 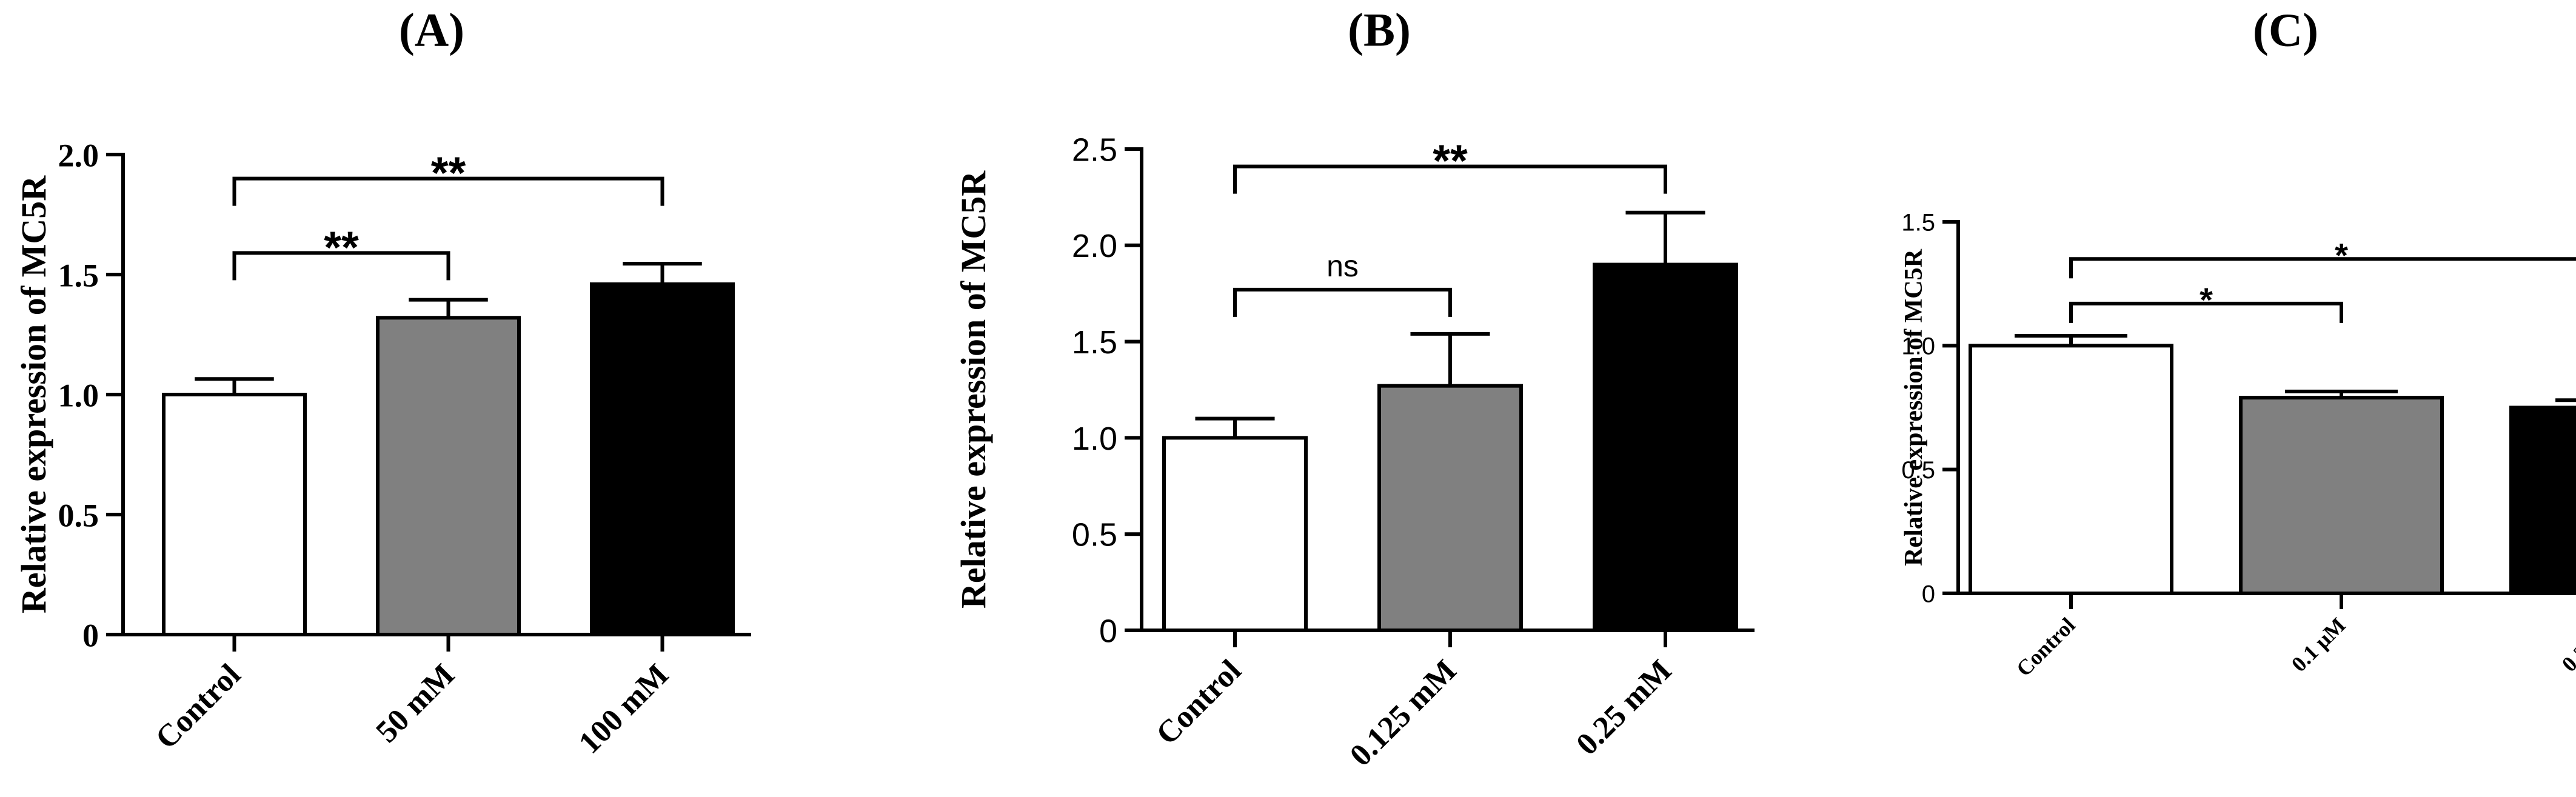 What do you see at coordinates (2318, 644) in the screenshot?
I see `x-tick-label: 0.1 μM` at bounding box center [2318, 644].